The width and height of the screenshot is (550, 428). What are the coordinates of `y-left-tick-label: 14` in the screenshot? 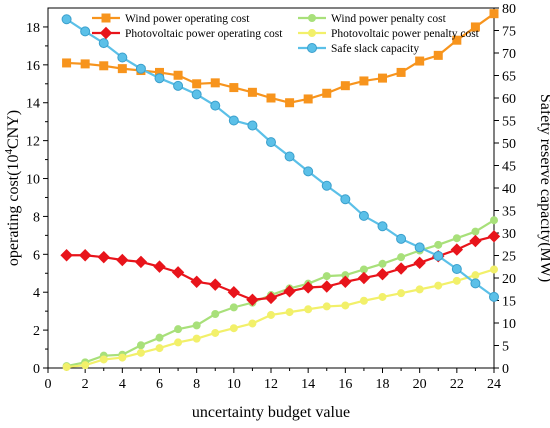 It's located at (33, 104).